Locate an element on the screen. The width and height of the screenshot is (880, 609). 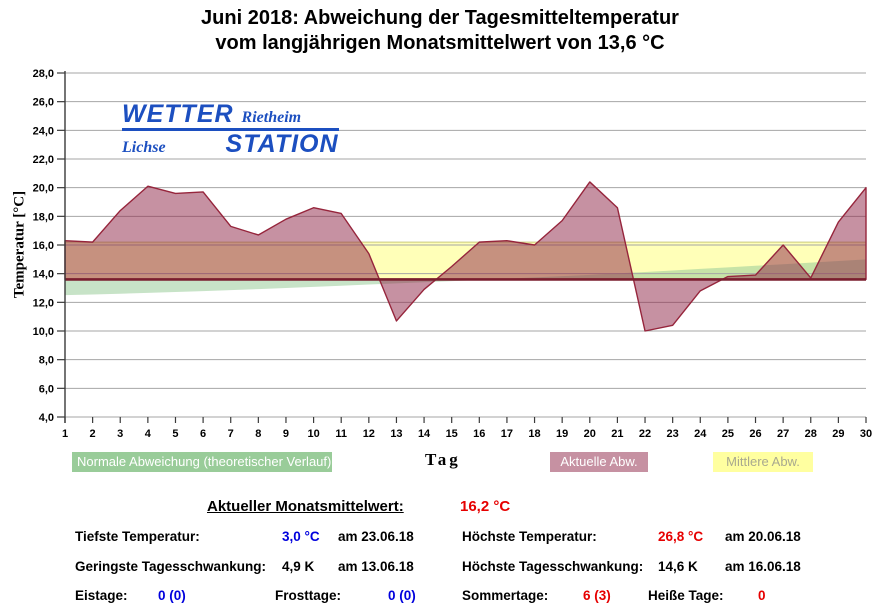
x-tick-label: 2 is located at coordinates (93, 434).